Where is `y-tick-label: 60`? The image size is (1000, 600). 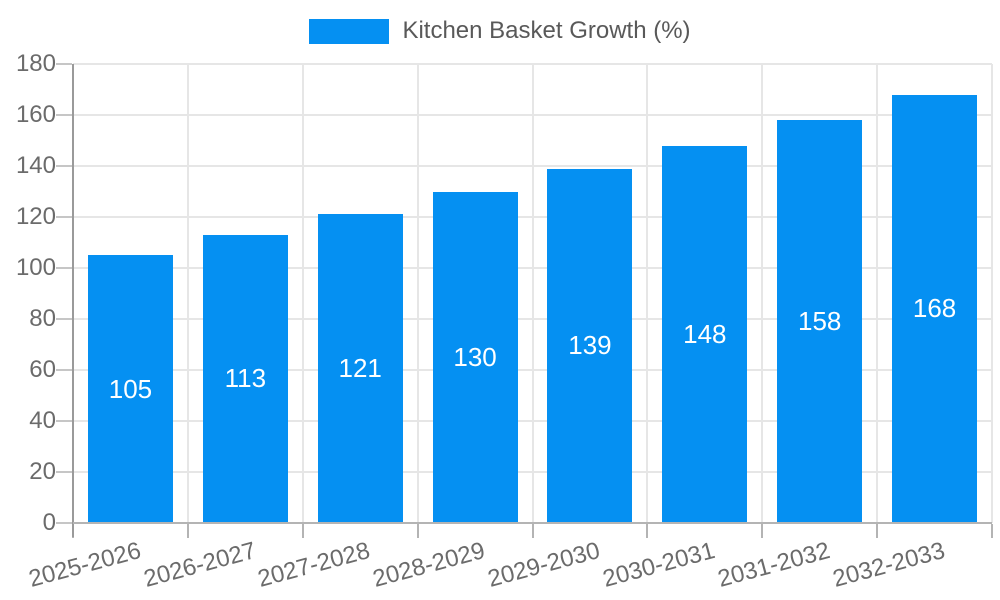 y-tick-label: 60 is located at coordinates (42, 369).